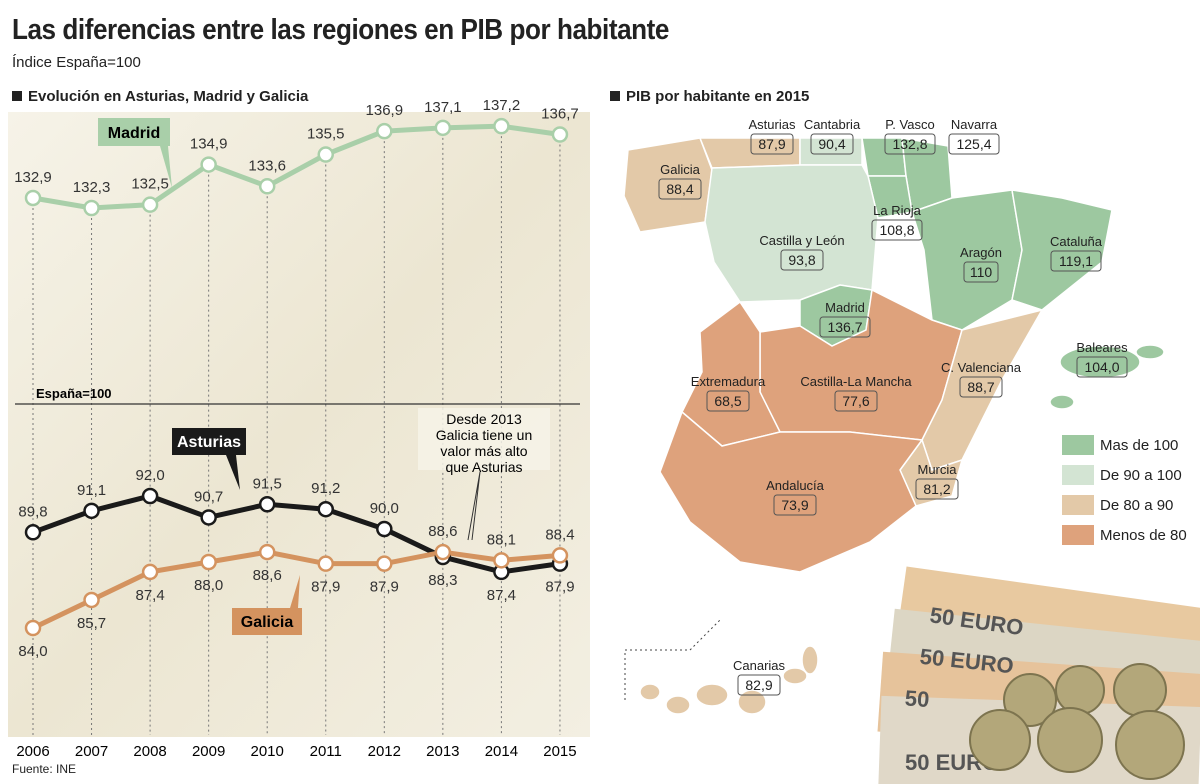 This screenshot has width=1200, height=784. What do you see at coordinates (501, 751) in the screenshot?
I see `x-tick-label: 2014` at bounding box center [501, 751].